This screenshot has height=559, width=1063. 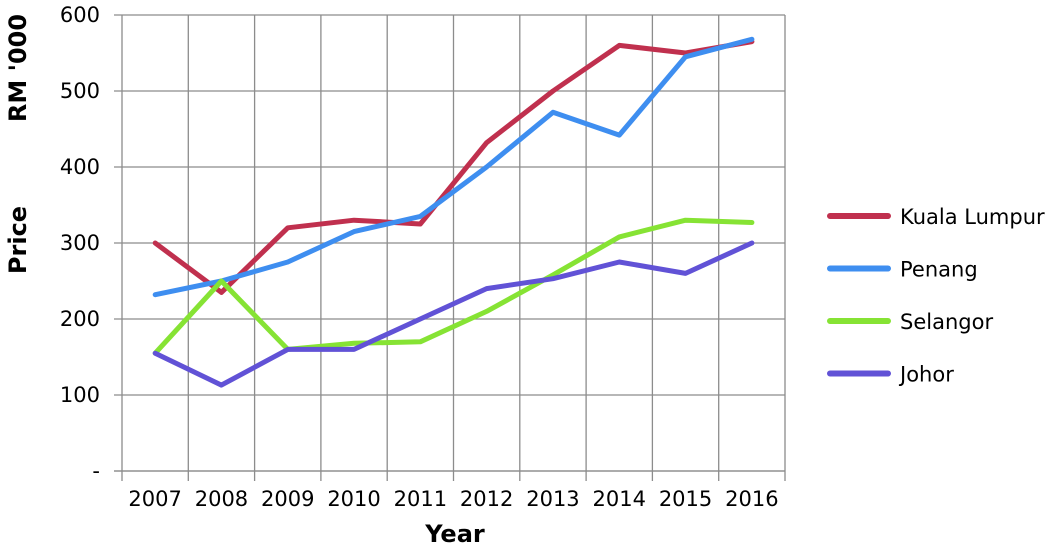 I want to click on legend-label-johor: Johor, so click(x=926, y=375).